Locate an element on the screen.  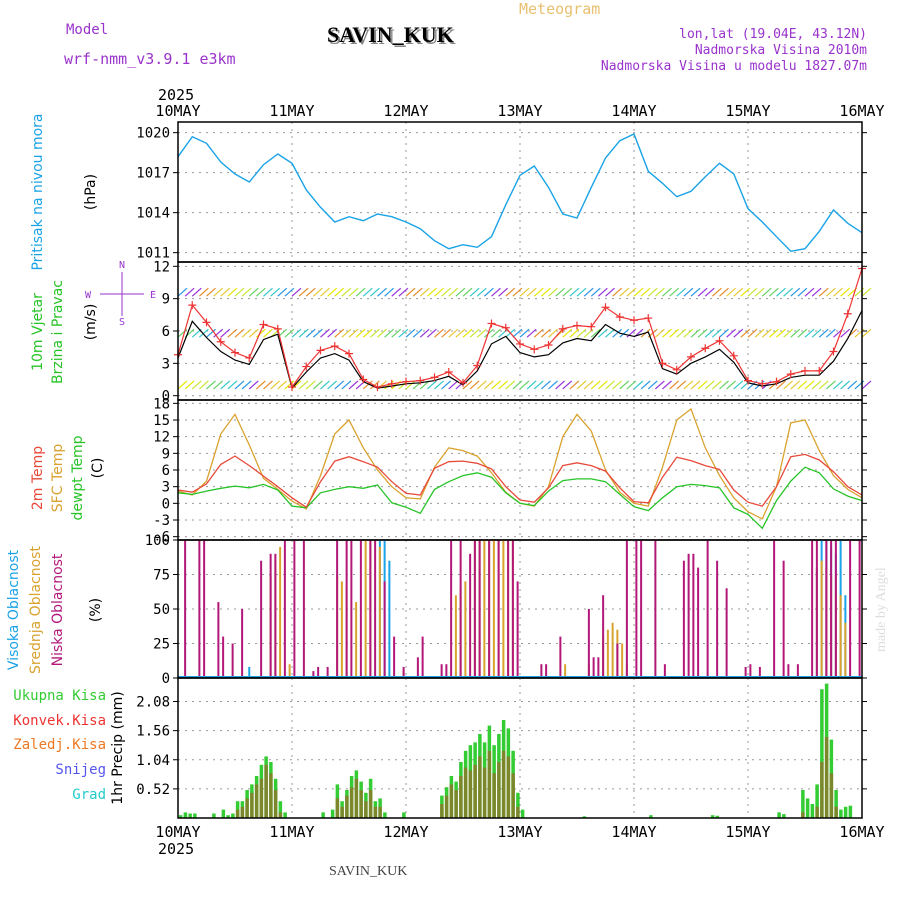
x-tick-label-top: 10MAY is located at coordinates (177, 111).